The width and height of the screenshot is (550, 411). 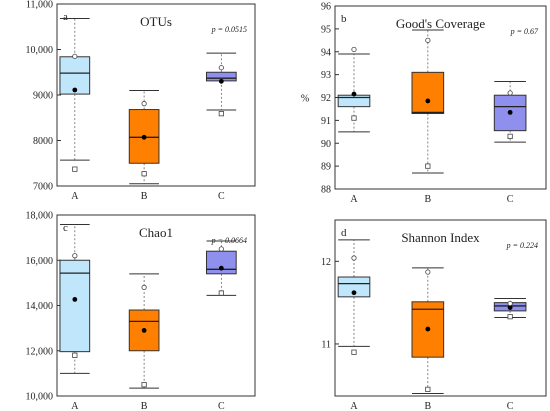 I want to click on p-value: p = 0.224, so click(x=522, y=245).